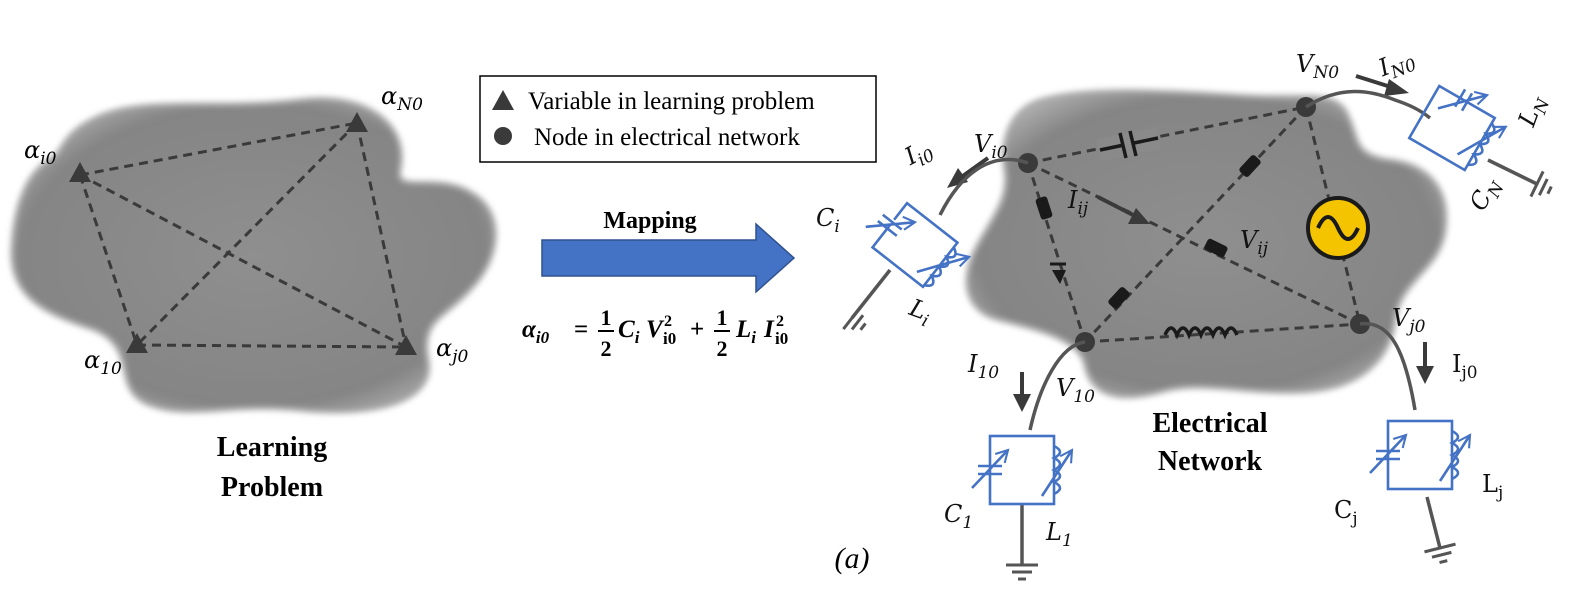  What do you see at coordinates (1148, 232) in the screenshot?
I see `resistor-elements` at bounding box center [1148, 232].